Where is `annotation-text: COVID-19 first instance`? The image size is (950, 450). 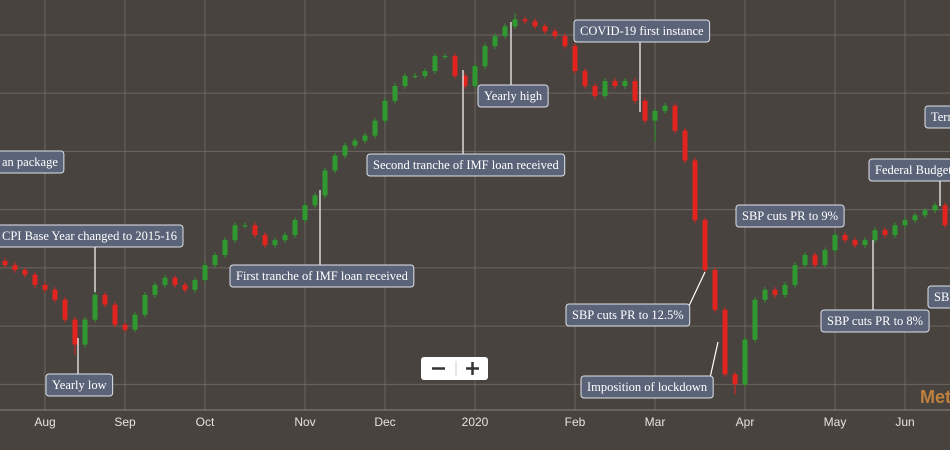 annotation-text: COVID-19 first instance is located at coordinates (642, 31).